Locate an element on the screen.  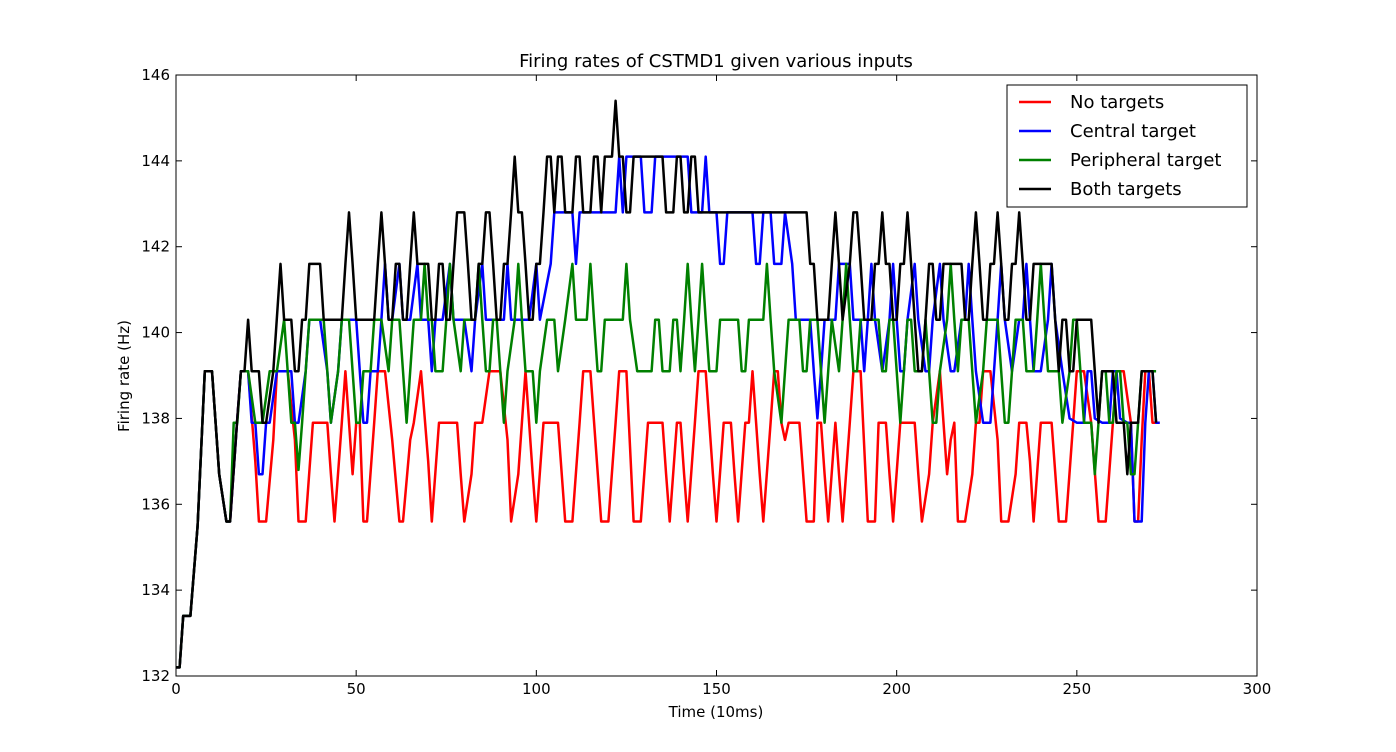
y-axis-title: Firing rate (Hz) is located at coordinates (124, 376).